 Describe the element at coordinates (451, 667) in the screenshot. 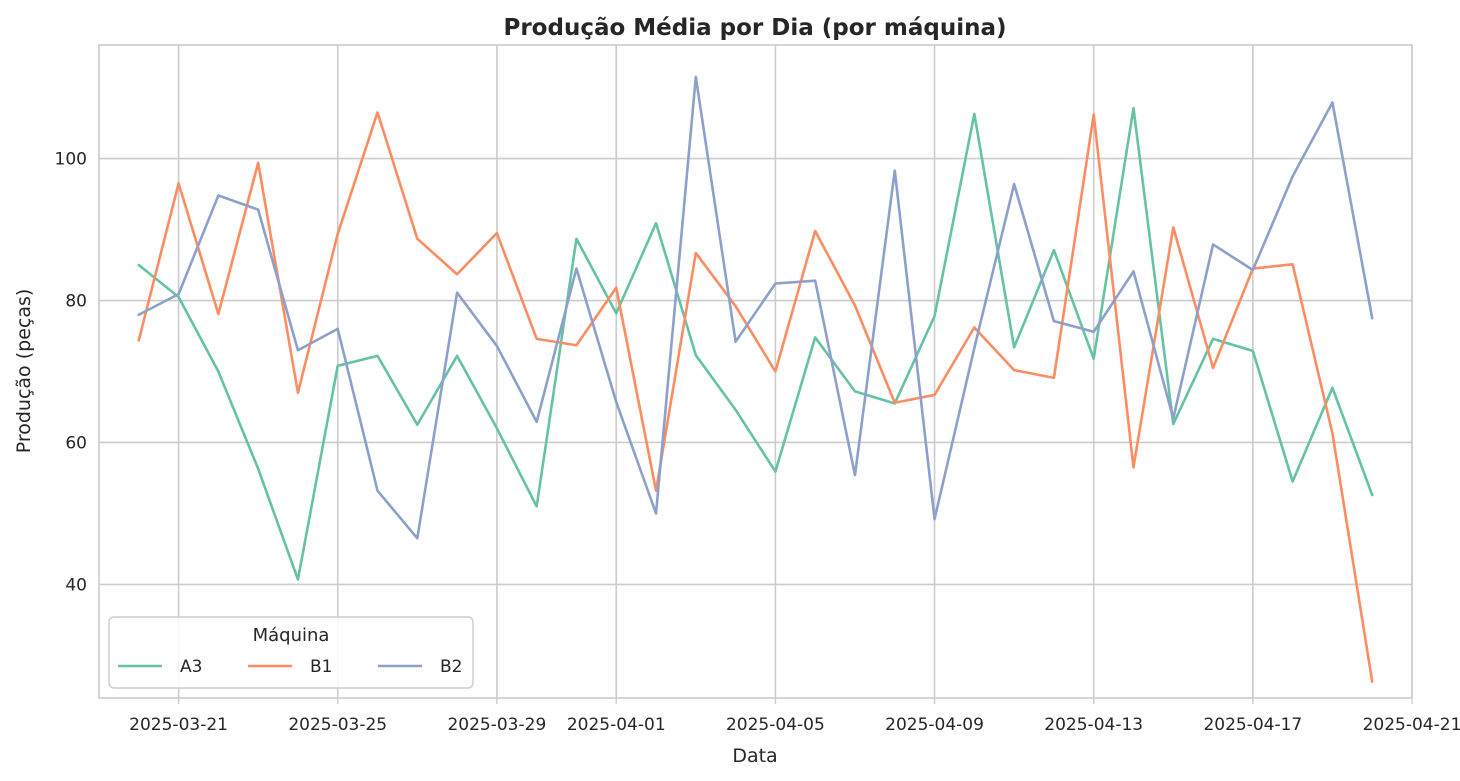

I see `legend-label-b2: B2` at that location.